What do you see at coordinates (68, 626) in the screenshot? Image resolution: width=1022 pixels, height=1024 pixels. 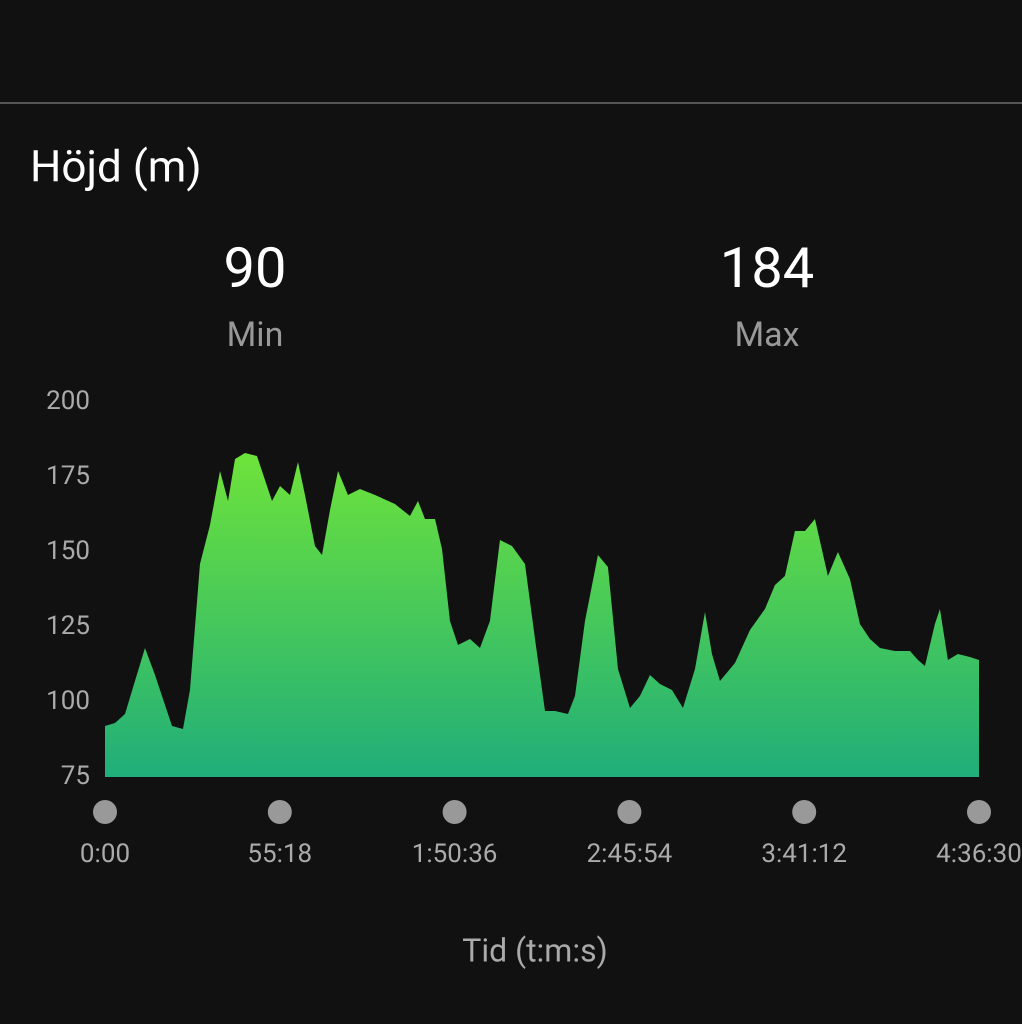 I see `y-tick-label: 125` at bounding box center [68, 626].